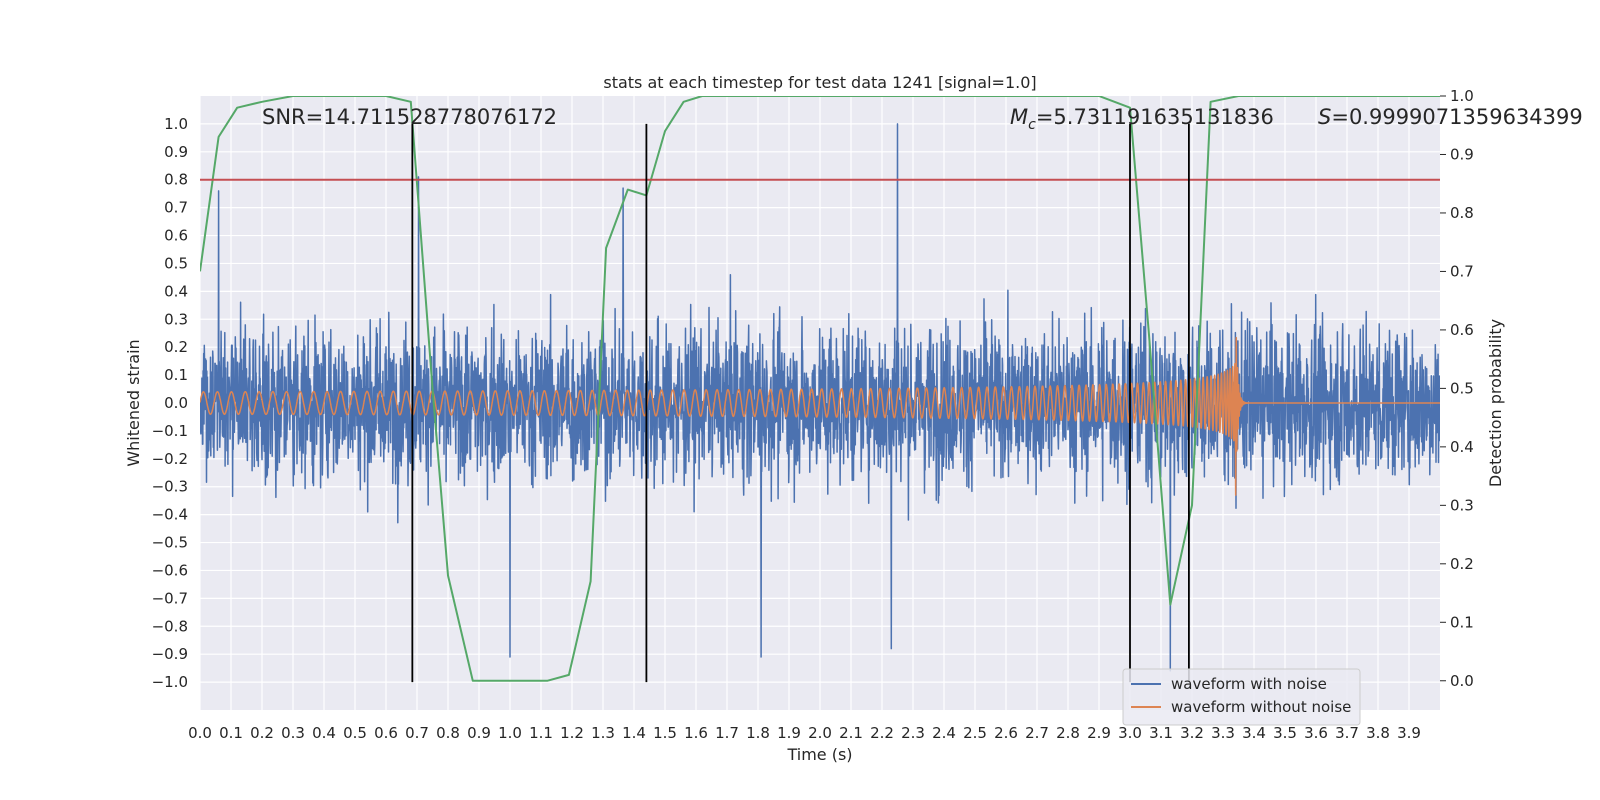 The image size is (1600, 800). Describe the element at coordinates (541, 733) in the screenshot. I see `x-tick-label: 1.1` at that location.